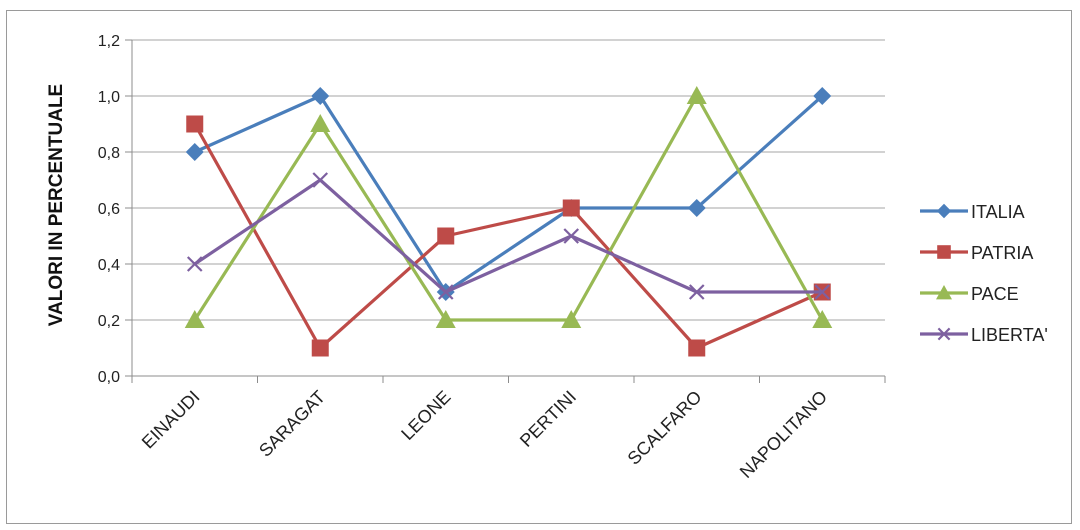  I want to click on legend-label: PACE, so click(995, 294).